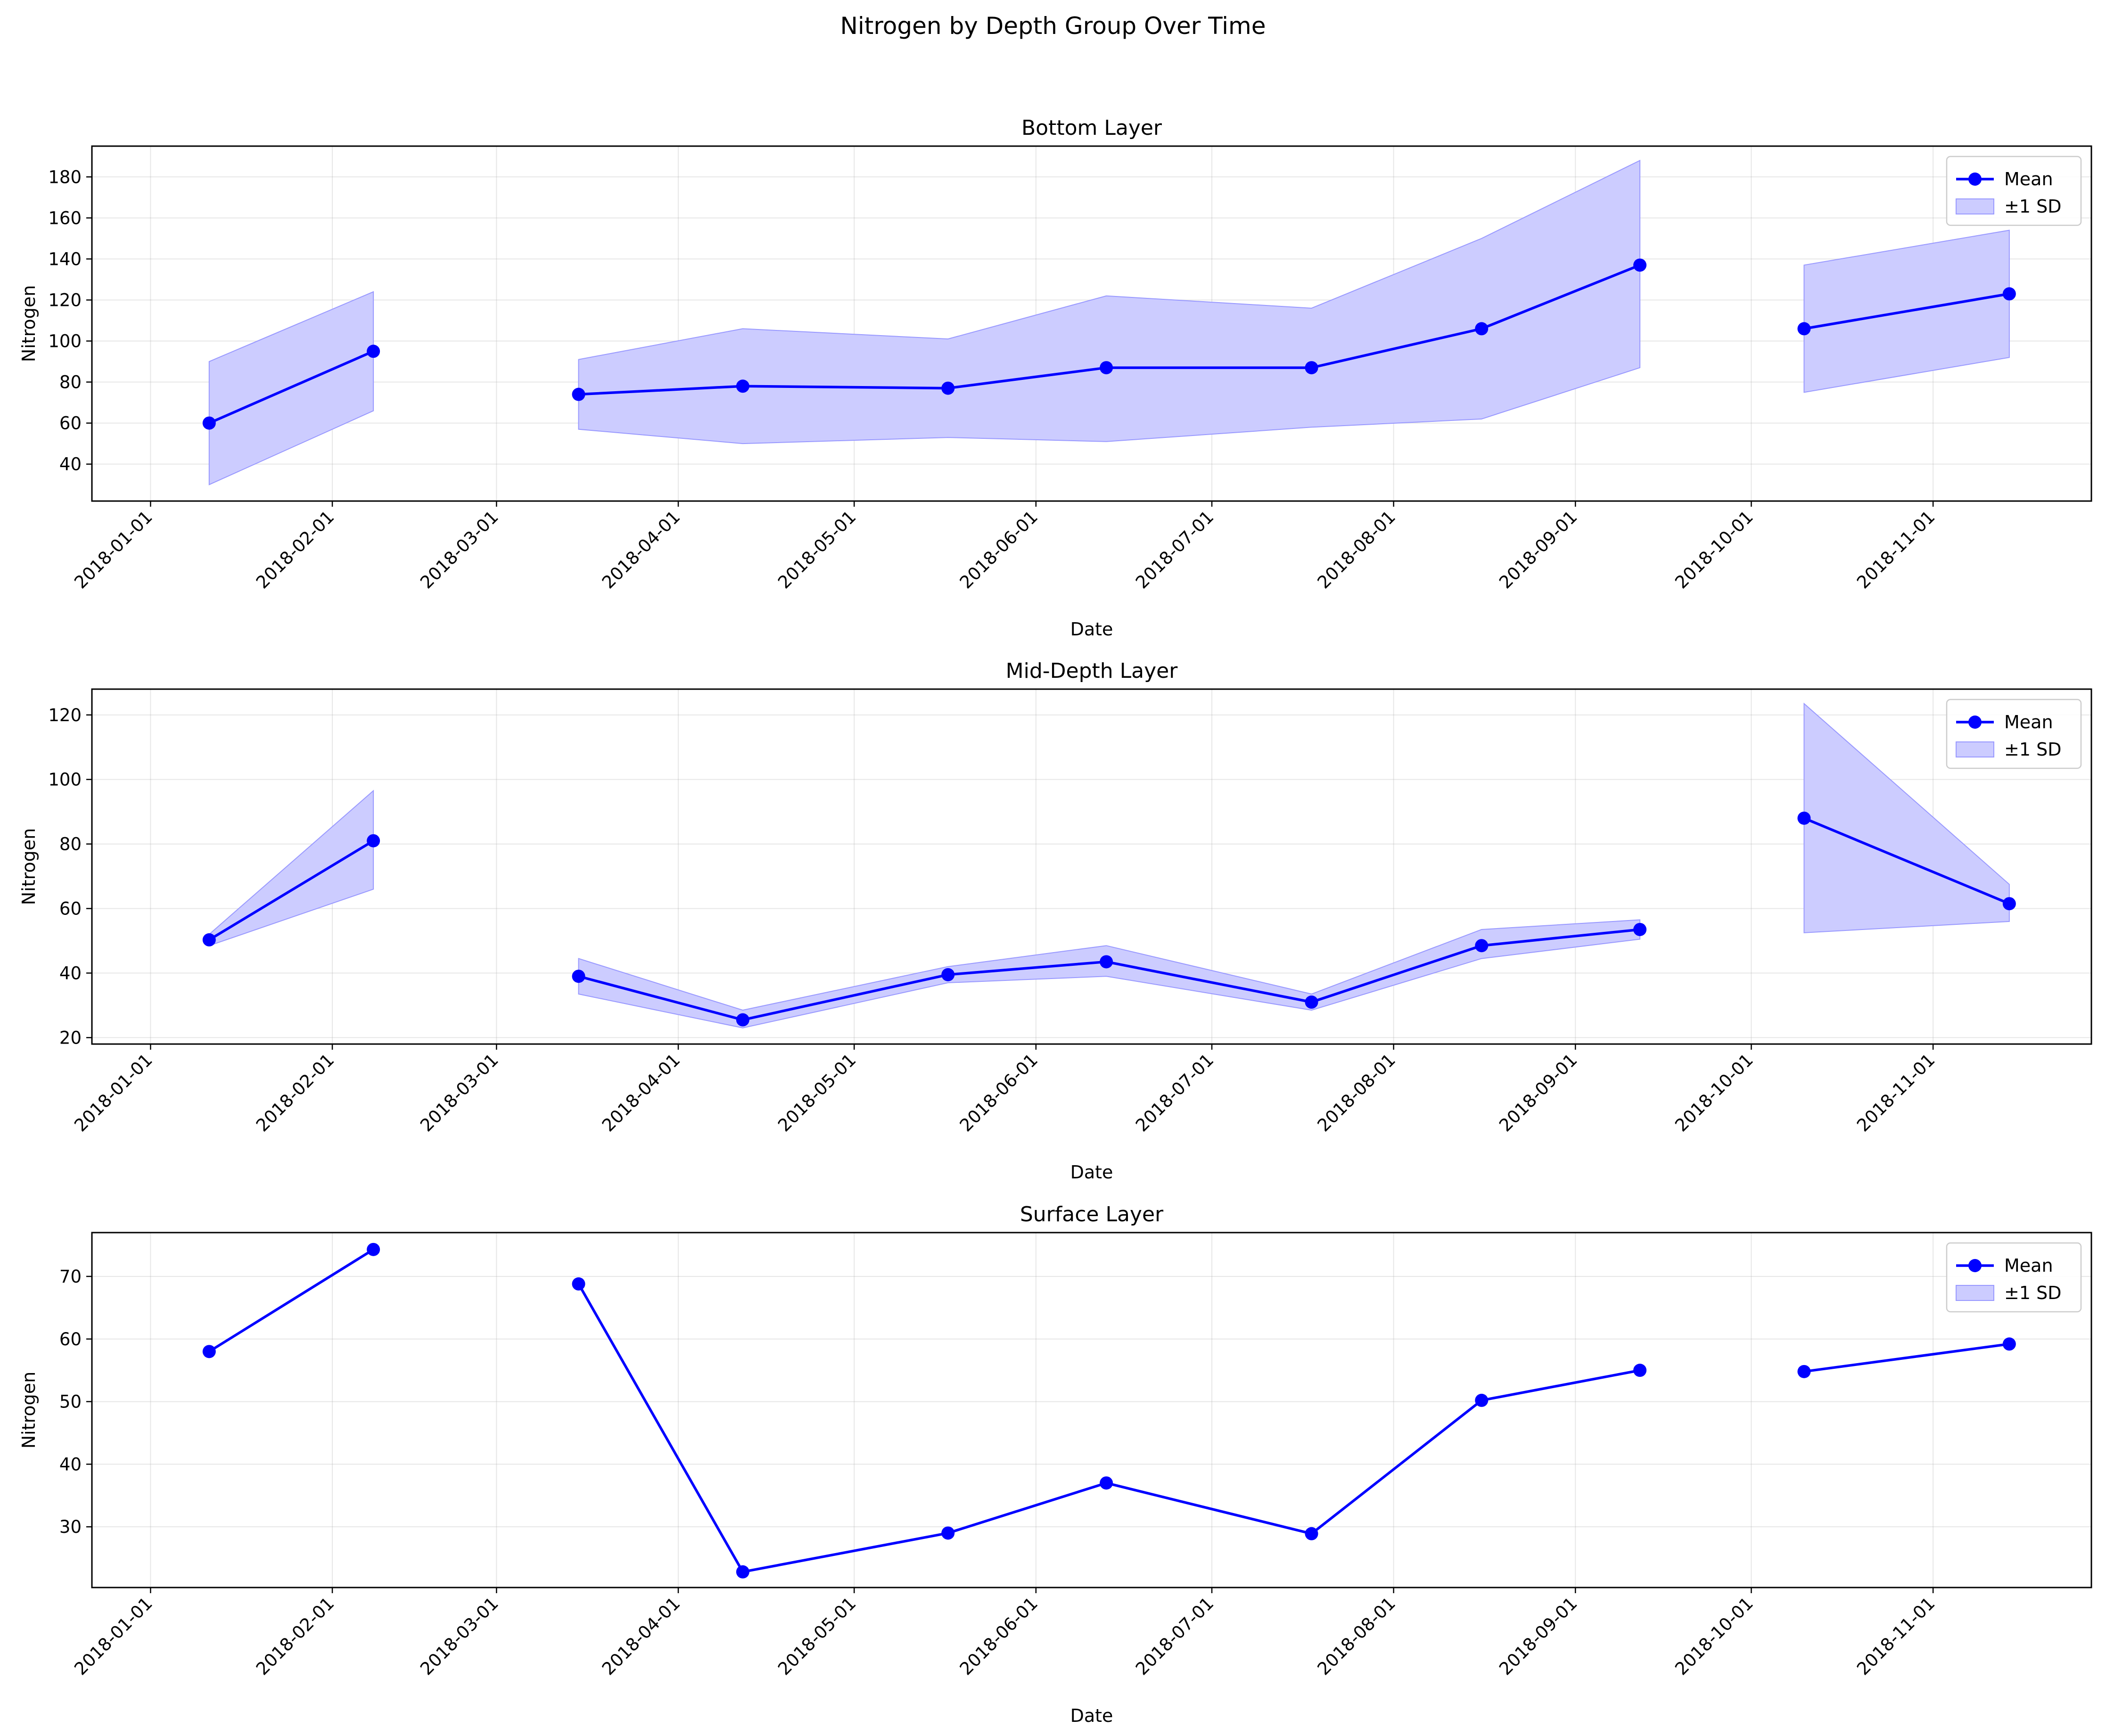 This screenshot has height=1736, width=2106. Describe the element at coordinates (65, 177) in the screenshot. I see `y-tick-label: 180` at that location.